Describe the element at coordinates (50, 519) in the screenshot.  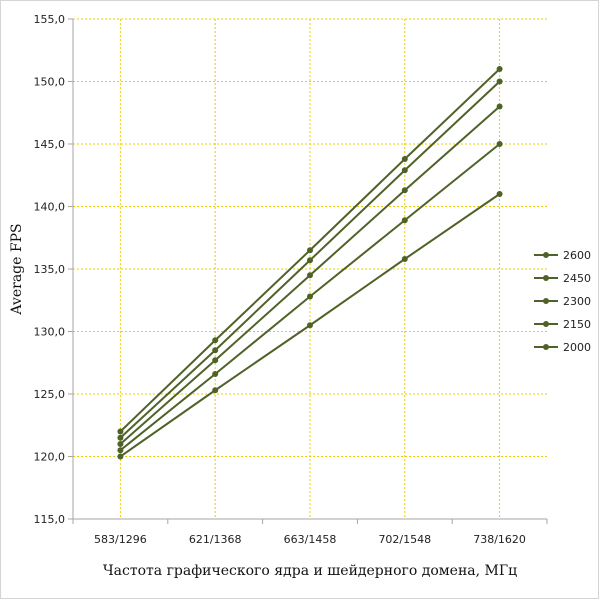
I see `y-tick-label: 115,0` at that location.